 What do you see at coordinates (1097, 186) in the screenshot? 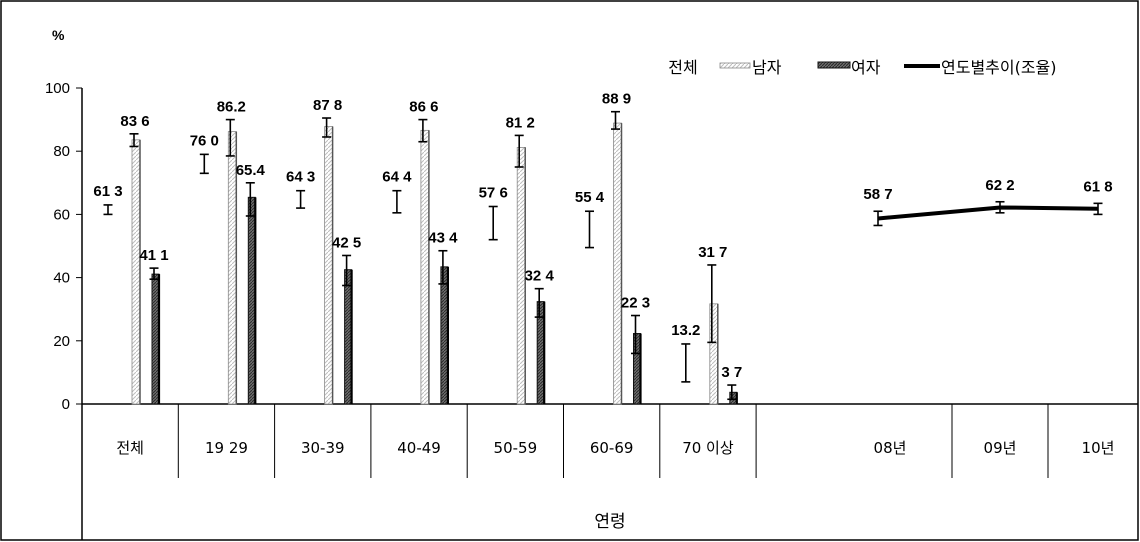
I see `trend-value-label: 61 8` at bounding box center [1097, 186].